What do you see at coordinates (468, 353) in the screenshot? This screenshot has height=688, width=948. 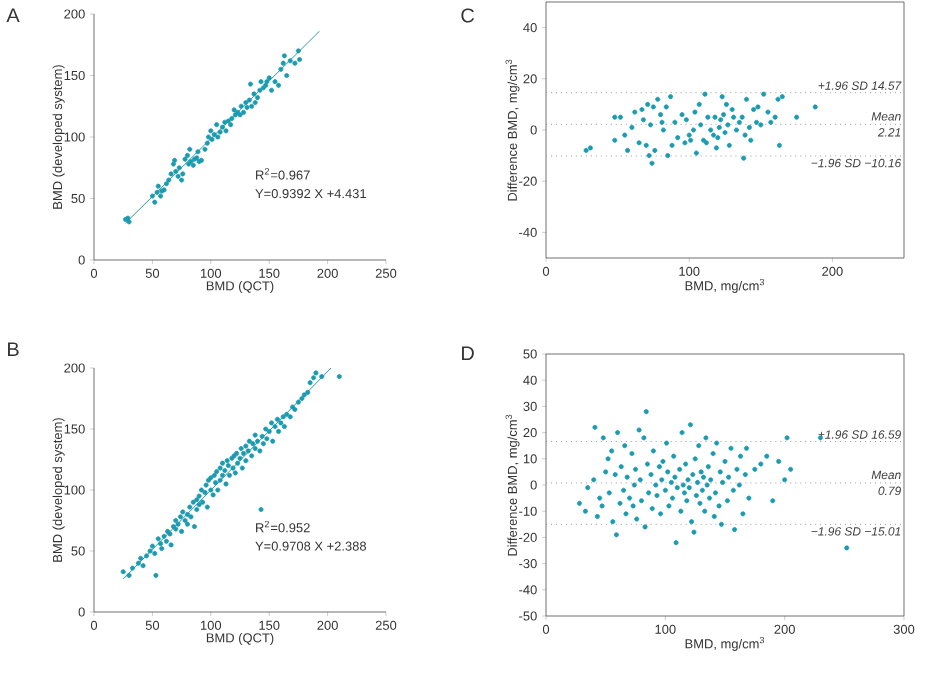 I see `chart-title: D` at bounding box center [468, 353].